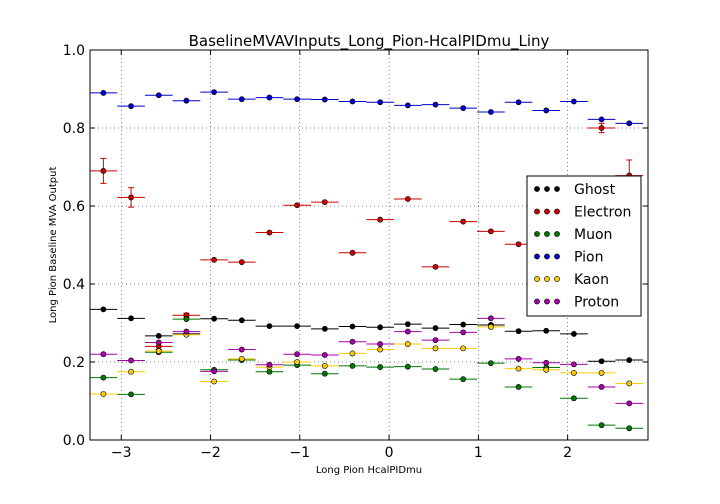  I want to click on y-tick-label: 0.6, so click(74, 207).